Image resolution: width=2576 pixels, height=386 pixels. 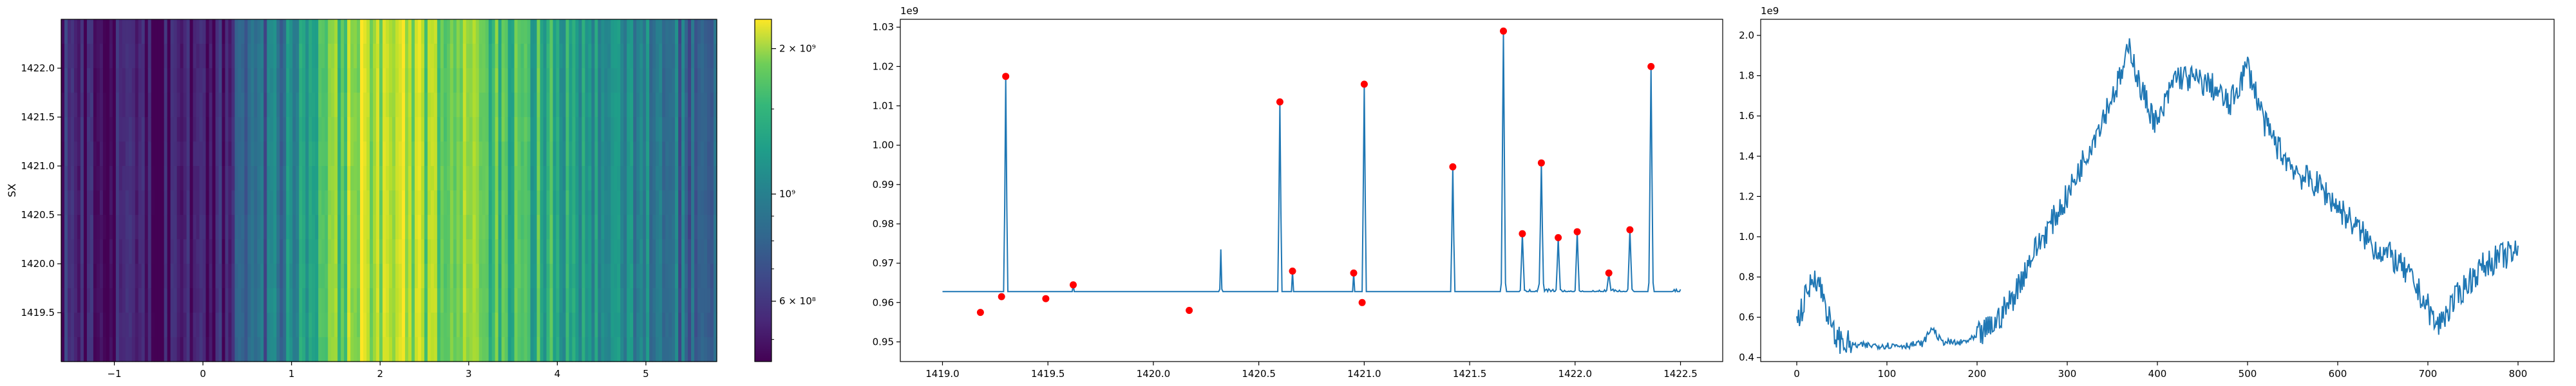 What do you see at coordinates (1002, 296) in the screenshot?
I see `peak-marker` at bounding box center [1002, 296].